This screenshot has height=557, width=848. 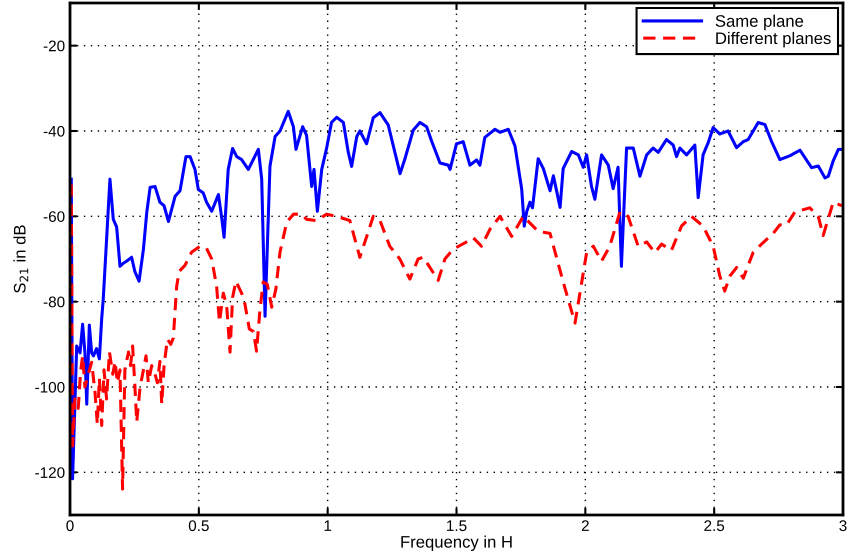 I want to click on y-tick-label: -120, so click(x=50, y=472).